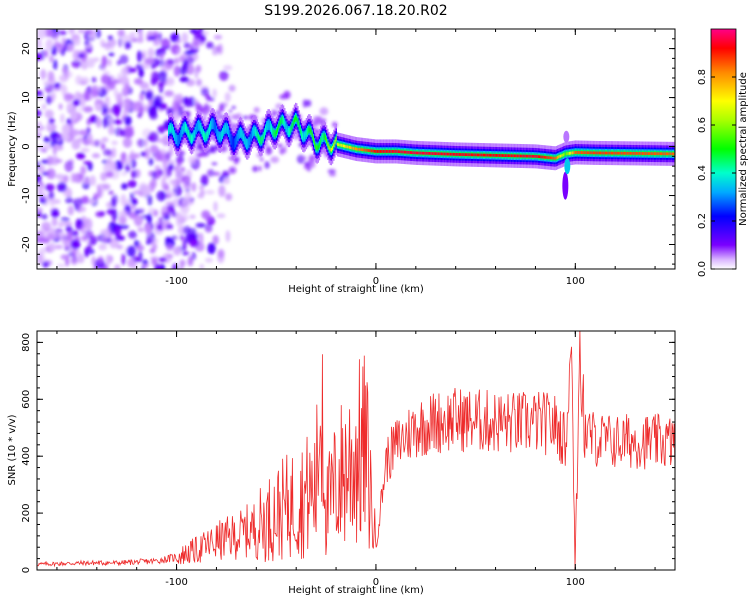  I want to click on colorbar-label: Normalized spectral amplitude, so click(743, 149).